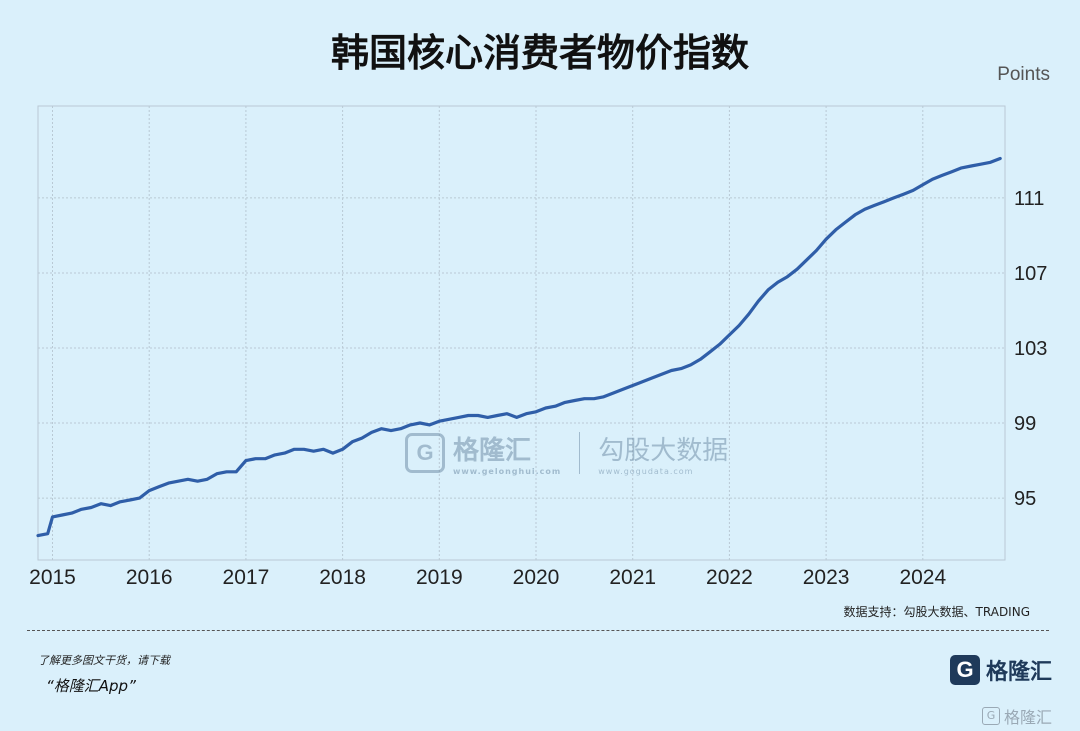 Image resolution: width=1080 pixels, height=731 pixels. What do you see at coordinates (539, 53) in the screenshot?
I see `chart-title: 韩国核心消费者物价指数` at bounding box center [539, 53].